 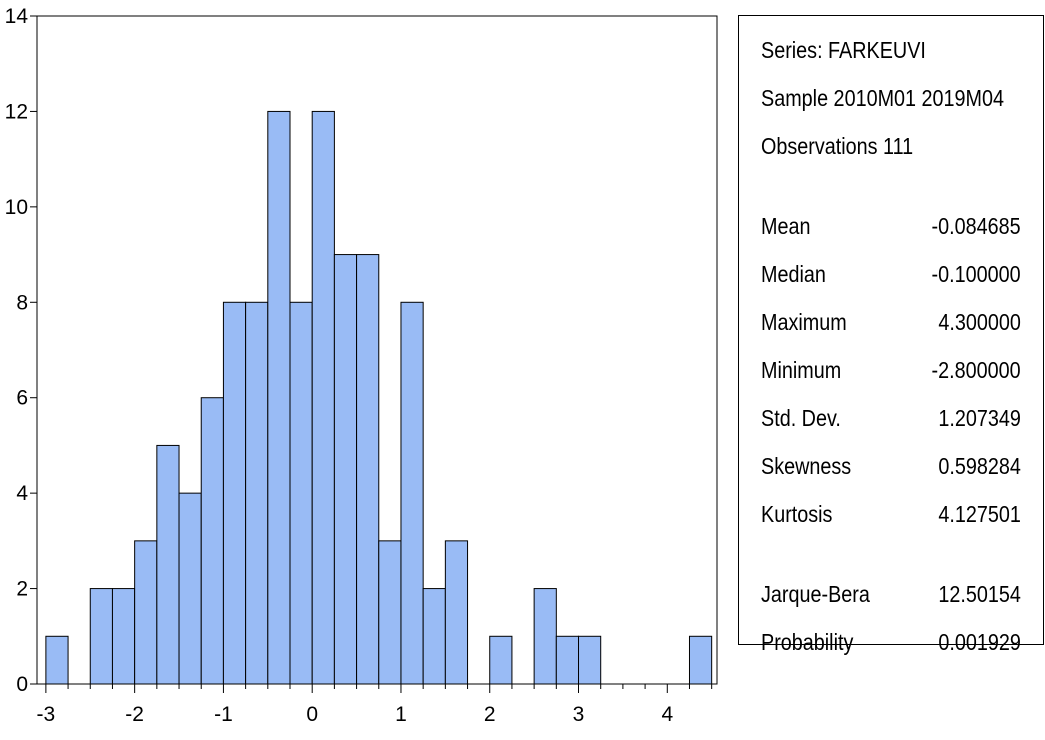 What do you see at coordinates (579, 714) in the screenshot?
I see `x-tick-label: 3` at bounding box center [579, 714].